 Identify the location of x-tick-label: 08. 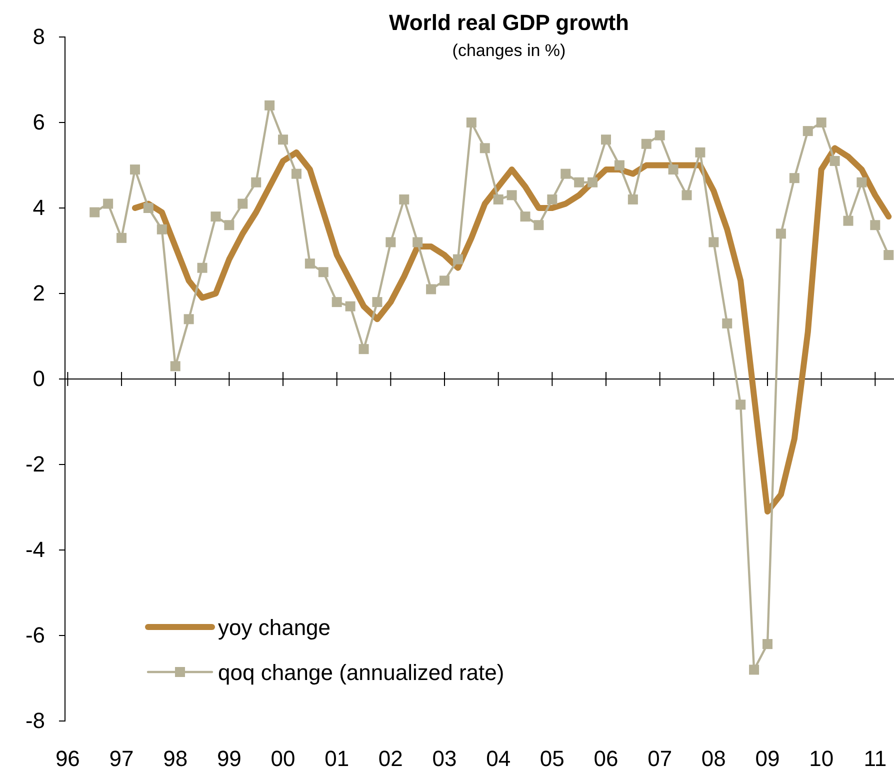
(713, 758).